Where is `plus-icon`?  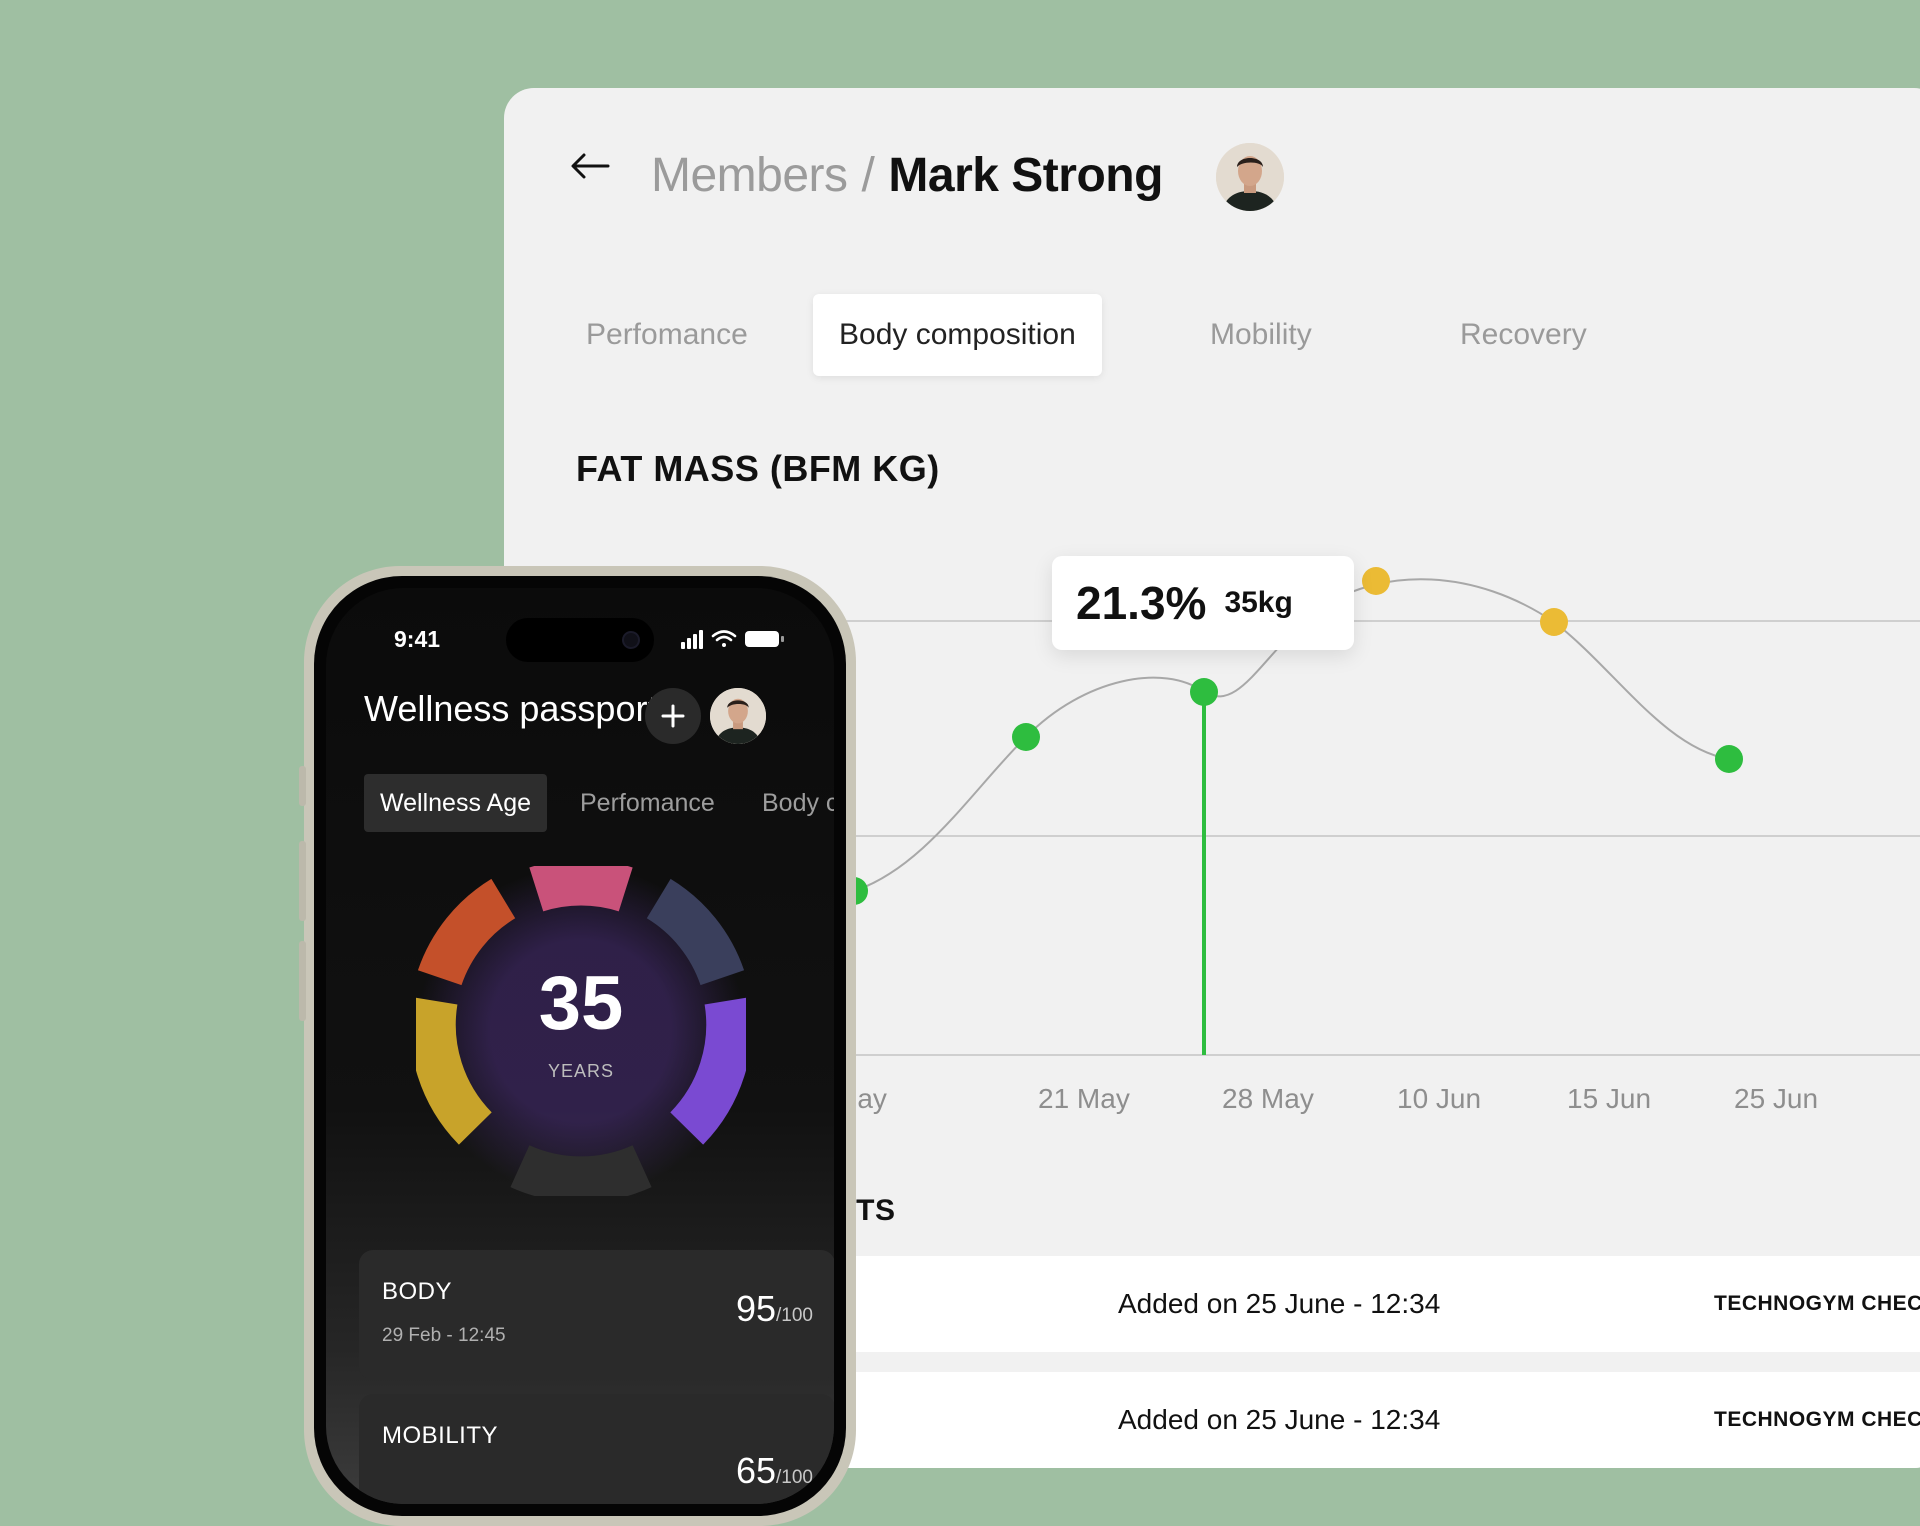 plus-icon is located at coordinates (673, 716).